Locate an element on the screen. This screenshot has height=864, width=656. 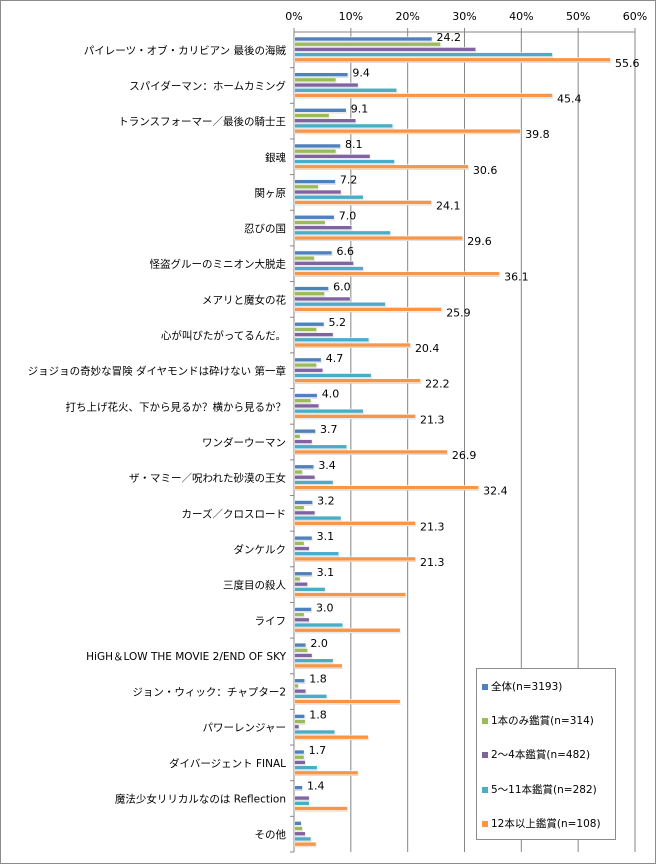
category-label: 魔法少女リリカルなのは Reflection is located at coordinates (200, 799).